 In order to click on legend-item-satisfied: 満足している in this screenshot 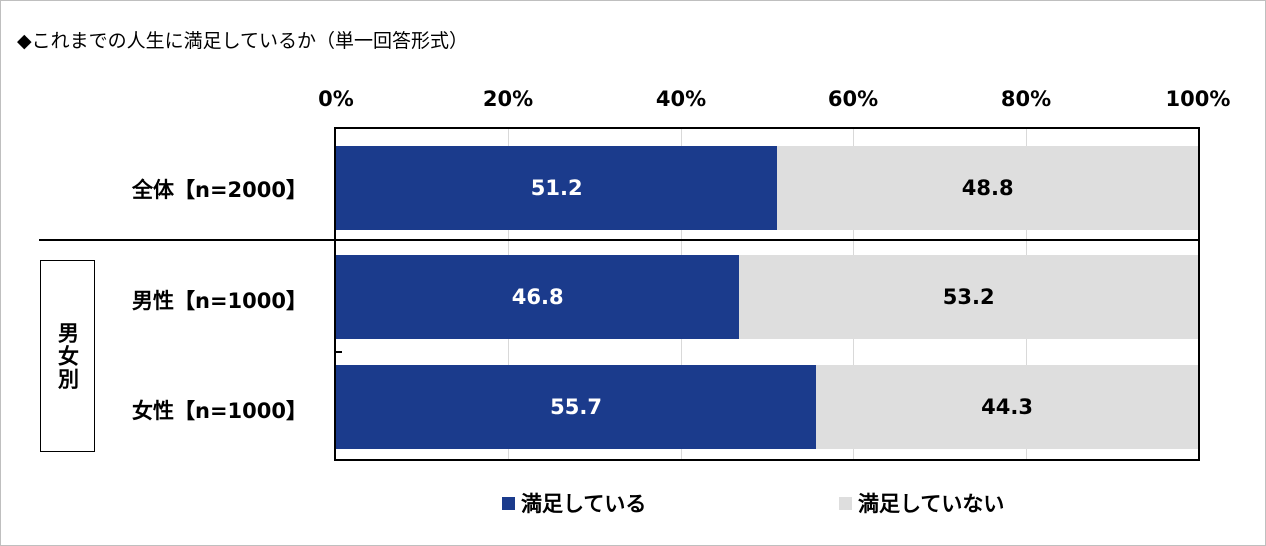, I will do `click(574, 503)`.